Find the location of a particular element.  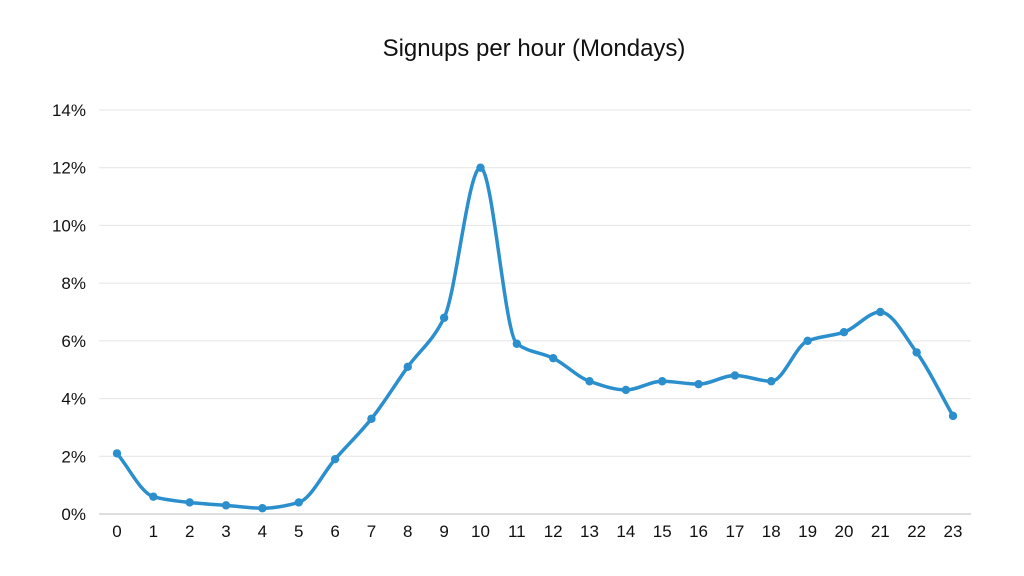

y-tick-label: 0% is located at coordinates (73, 514).